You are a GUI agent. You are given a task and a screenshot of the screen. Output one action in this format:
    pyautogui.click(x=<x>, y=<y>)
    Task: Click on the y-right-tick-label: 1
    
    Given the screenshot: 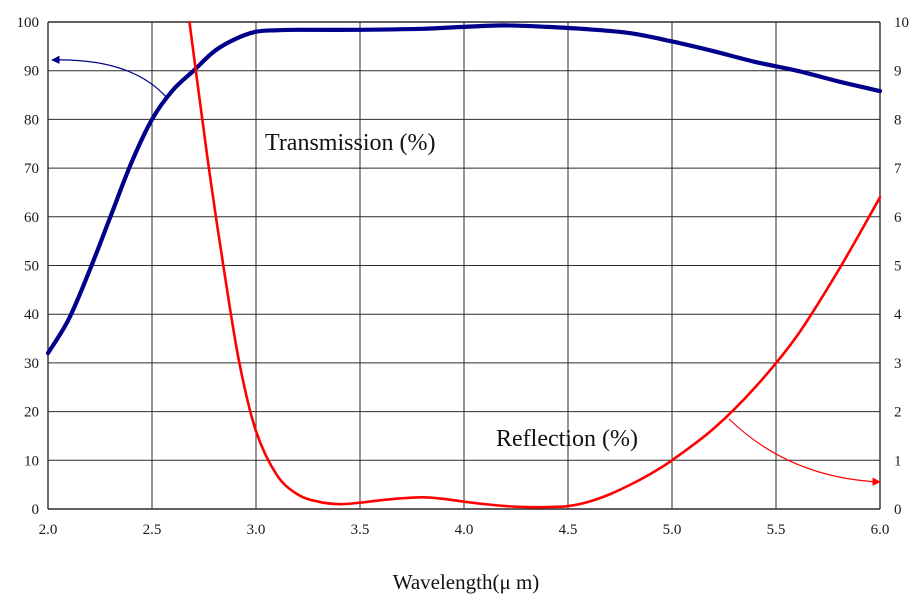 What is the action you would take?
    pyautogui.click(x=898, y=461)
    